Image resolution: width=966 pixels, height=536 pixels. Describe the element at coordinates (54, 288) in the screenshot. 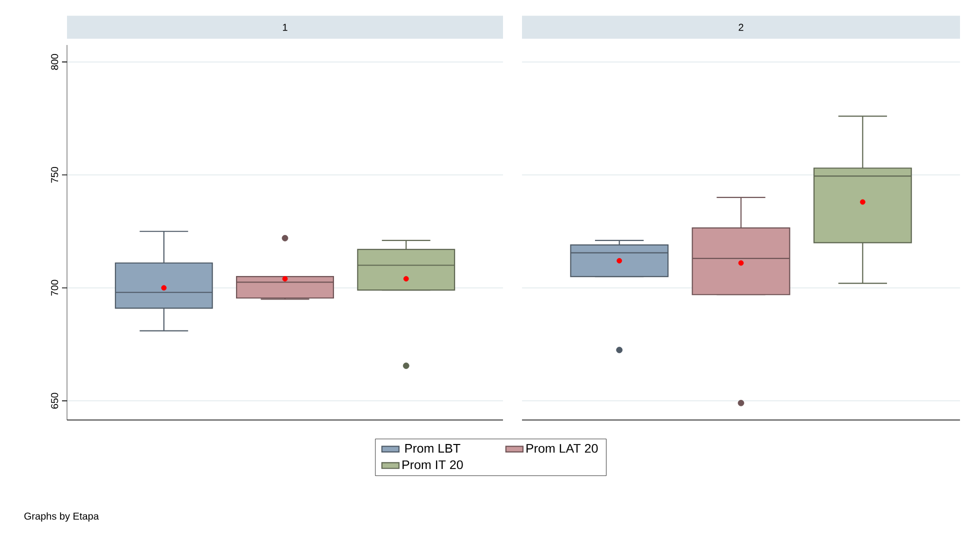

I see `y-tick-label: 700` at that location.